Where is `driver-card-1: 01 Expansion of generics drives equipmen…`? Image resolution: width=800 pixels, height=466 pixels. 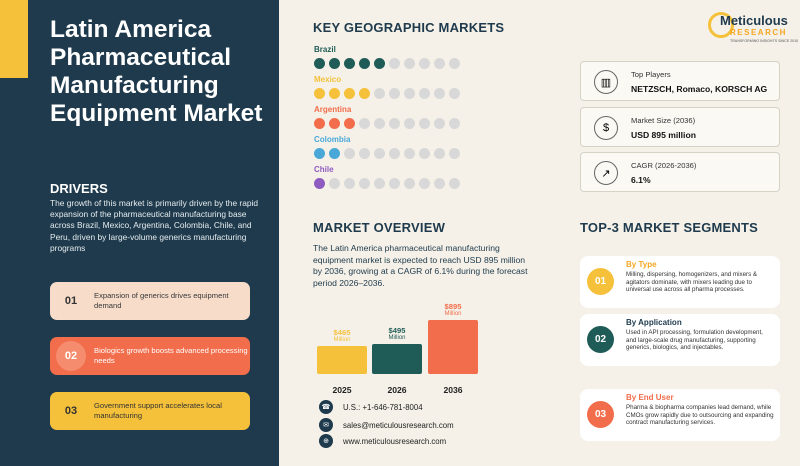 driver-card-1: 01 Expansion of generics drives equipmen… is located at coordinates (150, 301).